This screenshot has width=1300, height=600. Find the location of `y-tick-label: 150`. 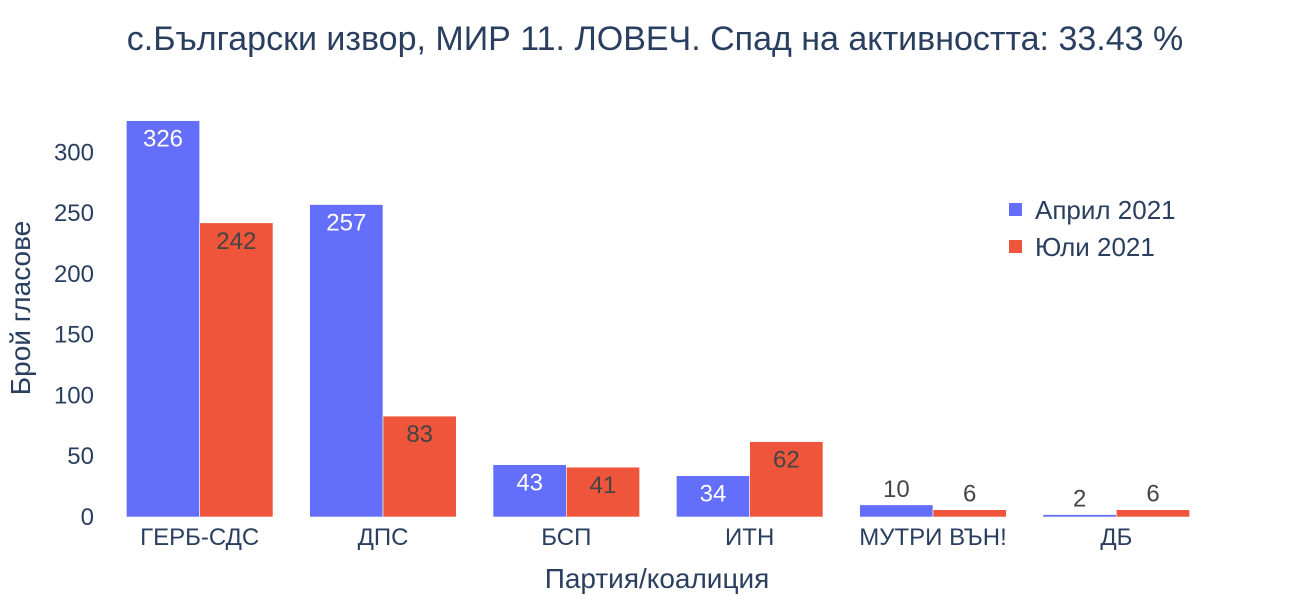

y-tick-label: 150 is located at coordinates (74, 335).